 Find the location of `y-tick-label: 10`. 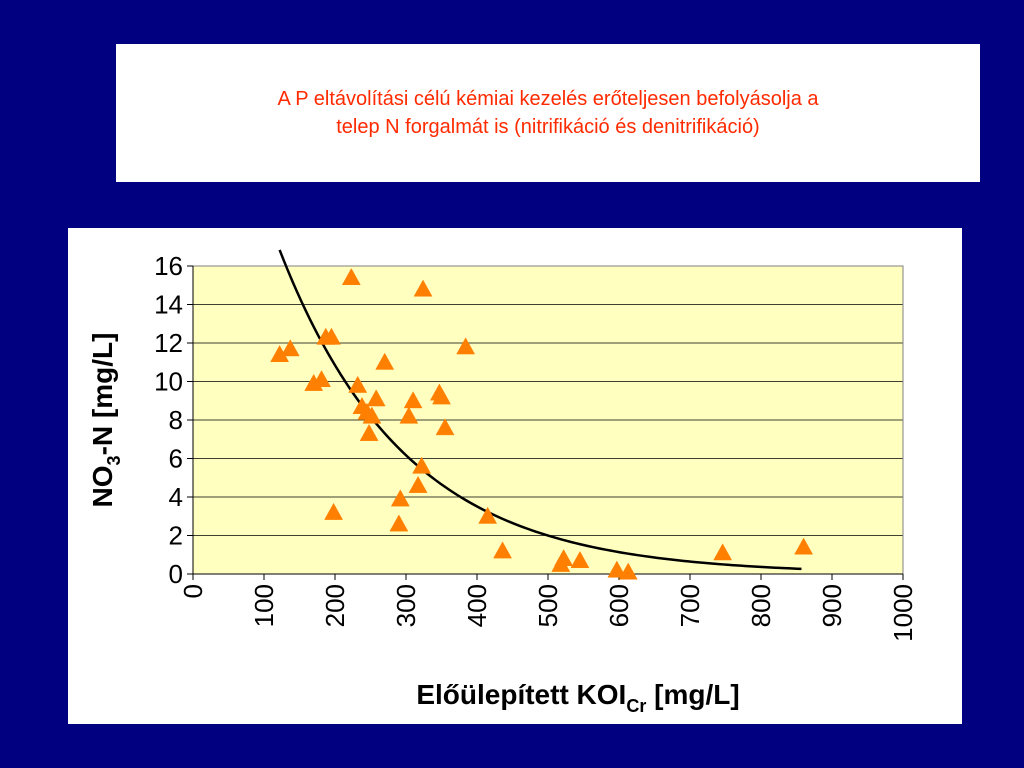

y-tick-label: 10 is located at coordinates (168, 382).